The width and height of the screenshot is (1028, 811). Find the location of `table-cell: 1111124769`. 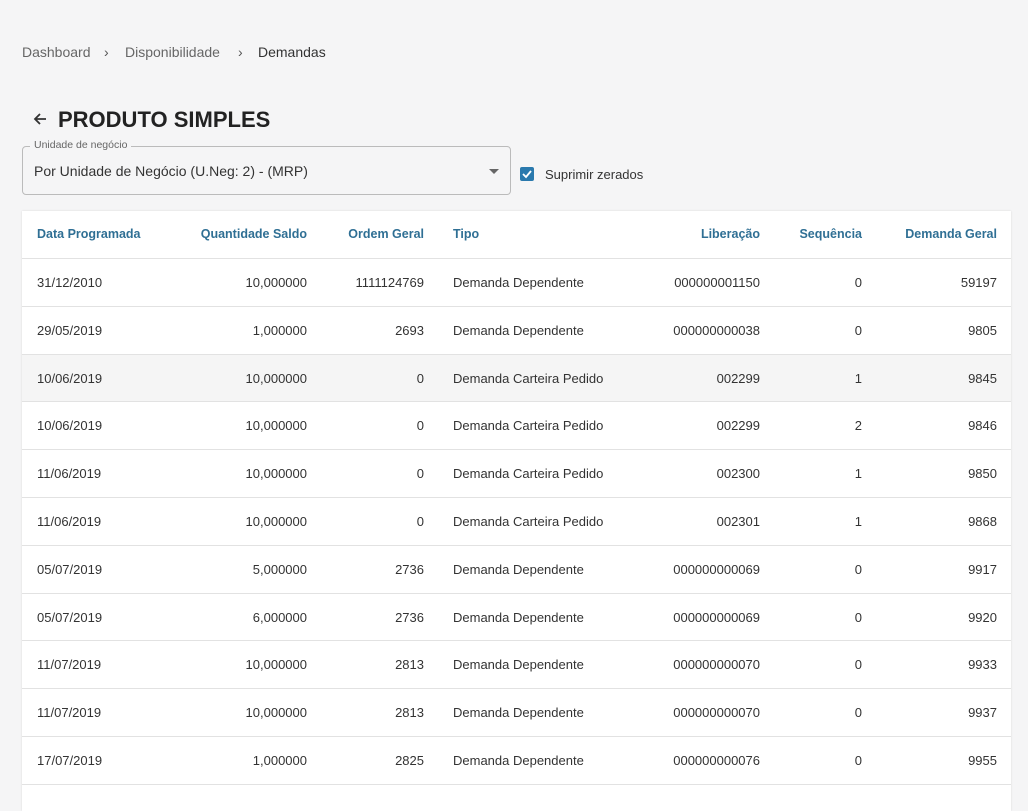

table-cell: 1111124769 is located at coordinates (389, 282).